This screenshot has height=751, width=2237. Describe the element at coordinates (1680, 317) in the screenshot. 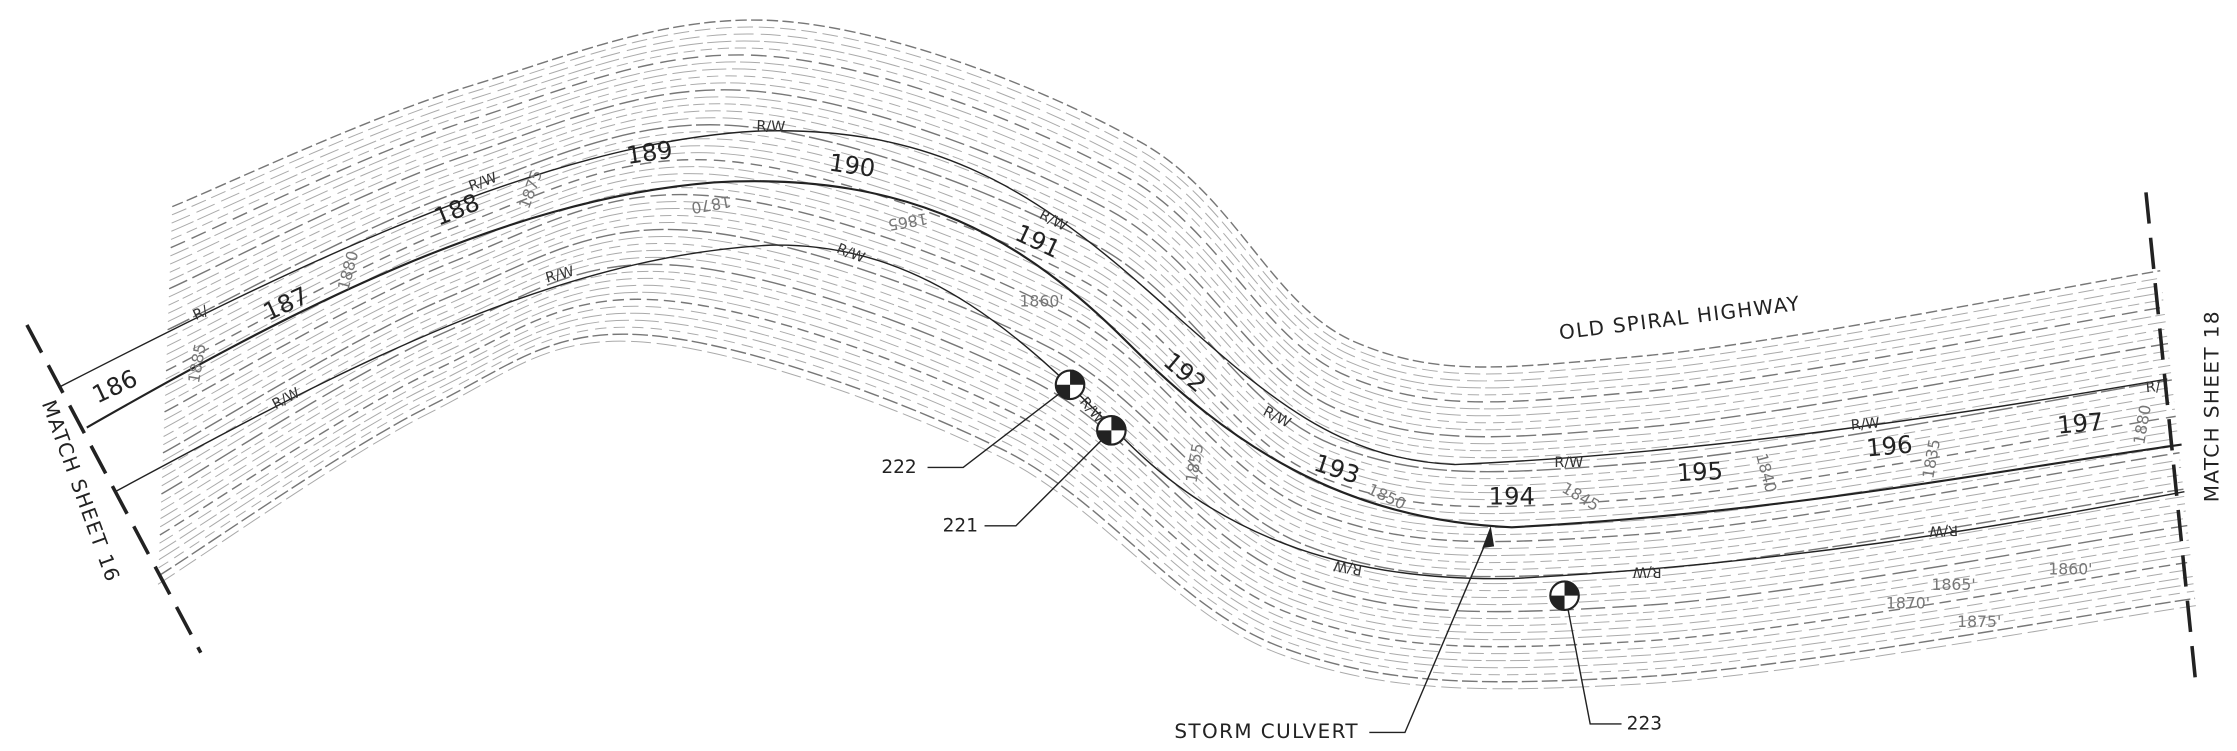

I see `callout-label: OLD SPIRAL HIGHWAY` at that location.